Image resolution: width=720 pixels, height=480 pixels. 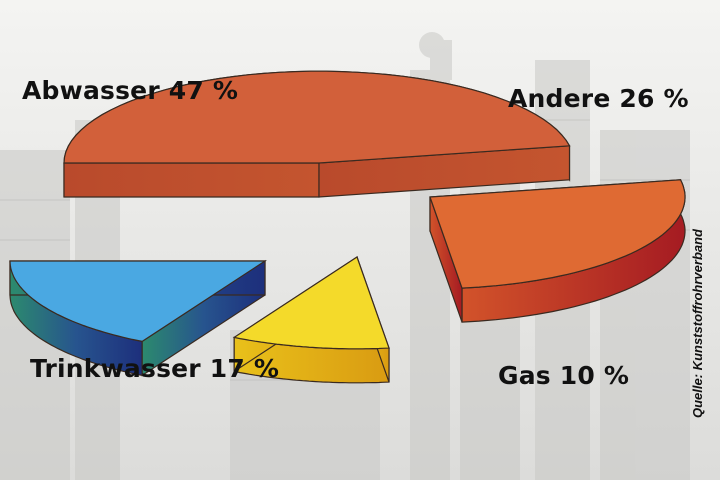 I want to click on pie-slice-trinkwasser, so click(x=138, y=318).